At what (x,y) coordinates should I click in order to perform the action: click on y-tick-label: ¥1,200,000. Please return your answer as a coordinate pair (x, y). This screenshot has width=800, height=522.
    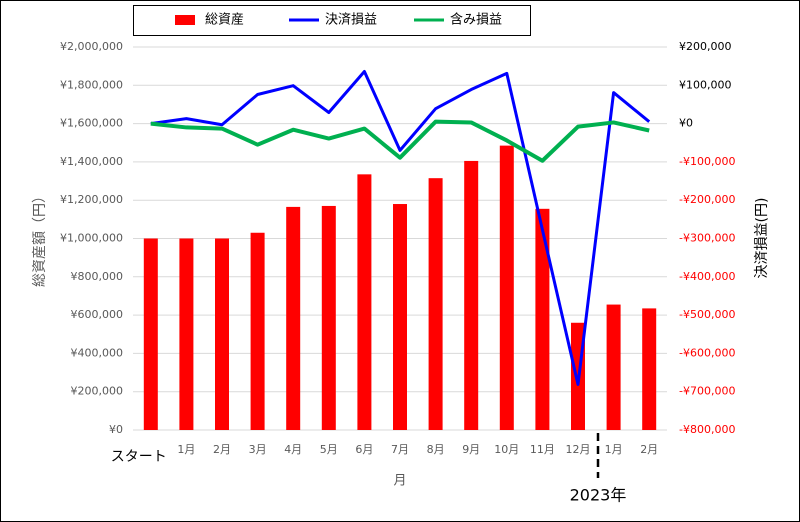
    Looking at the image, I should click on (91, 199).